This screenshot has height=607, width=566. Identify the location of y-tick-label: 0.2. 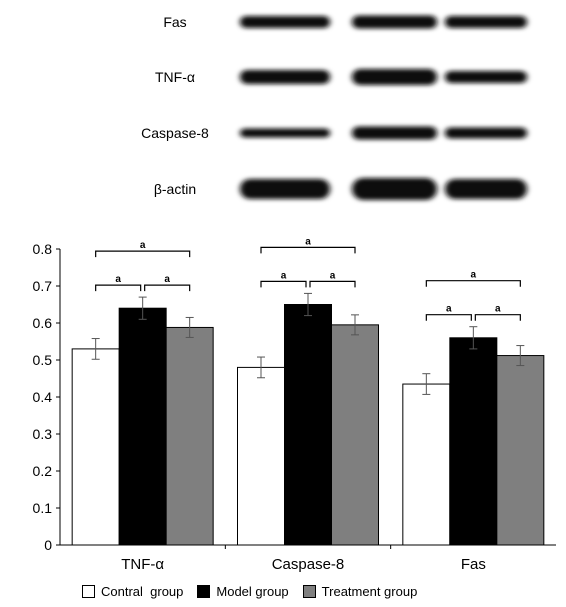
(43, 471).